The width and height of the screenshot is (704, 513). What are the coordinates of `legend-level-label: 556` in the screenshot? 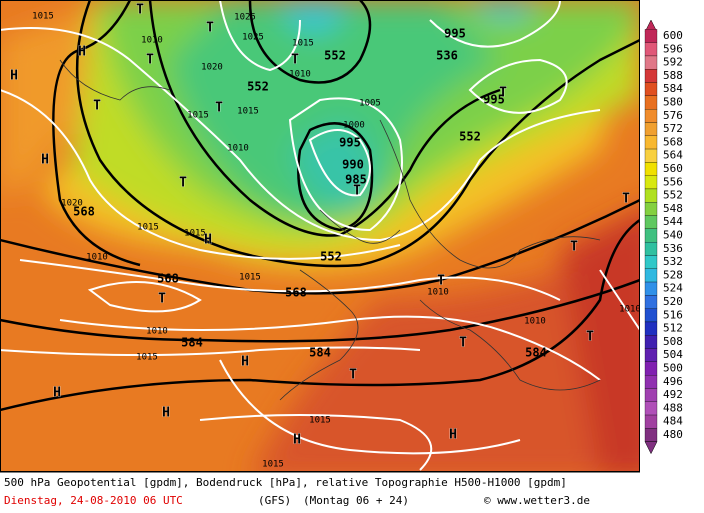 It's located at (673, 181).